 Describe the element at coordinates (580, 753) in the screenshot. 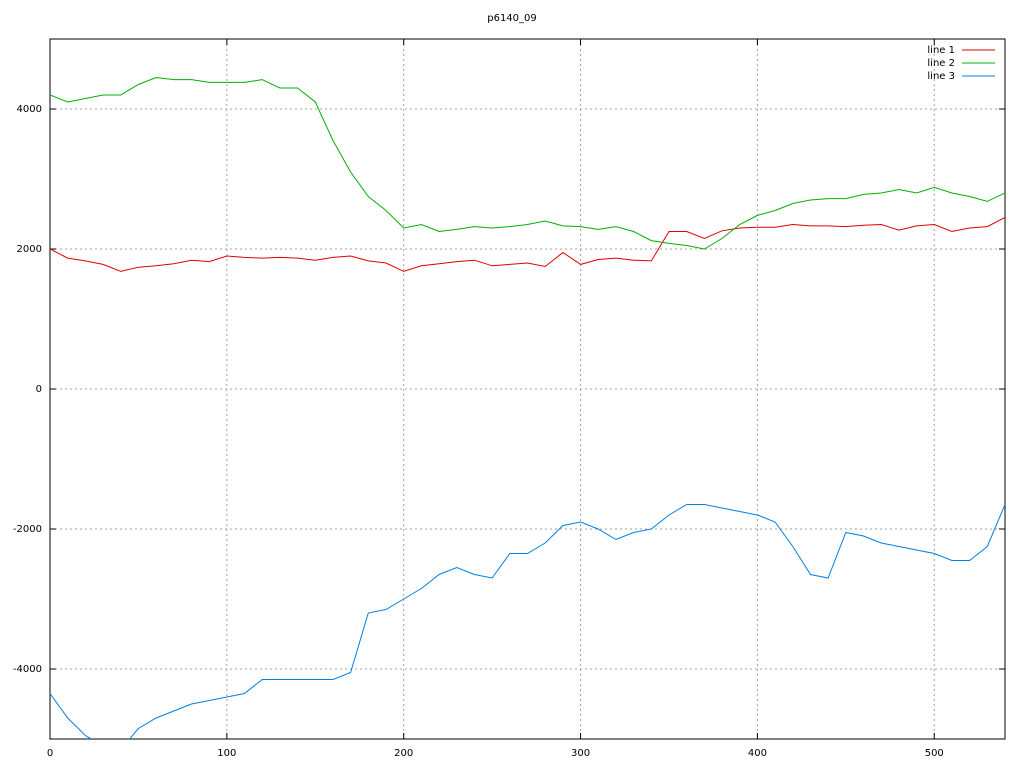

I see `x-tick-label: 300` at that location.